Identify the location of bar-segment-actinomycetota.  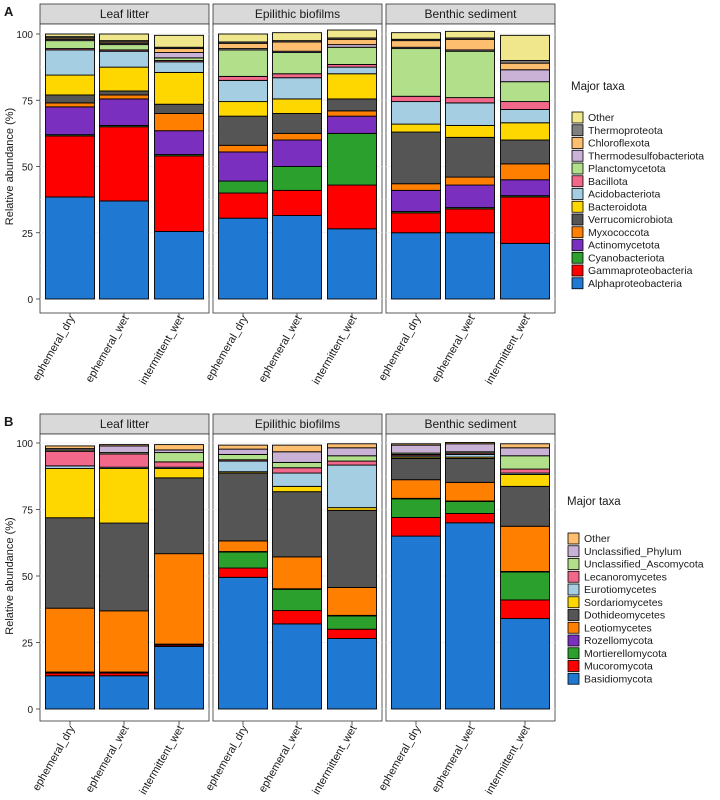
(124, 112).